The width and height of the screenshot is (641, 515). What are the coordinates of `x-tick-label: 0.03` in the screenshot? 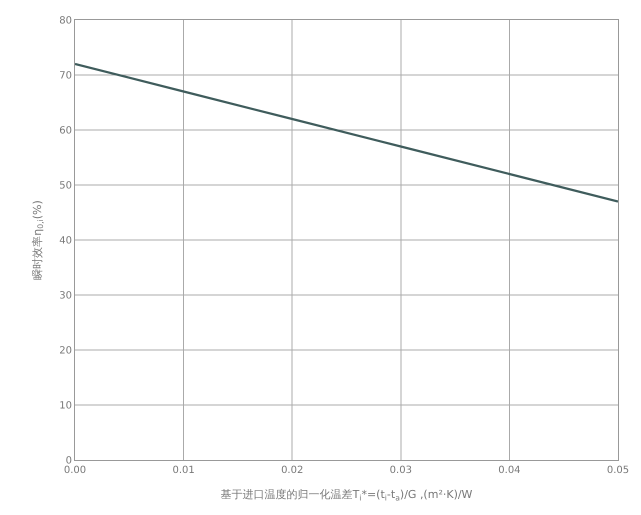 It's located at (401, 470).